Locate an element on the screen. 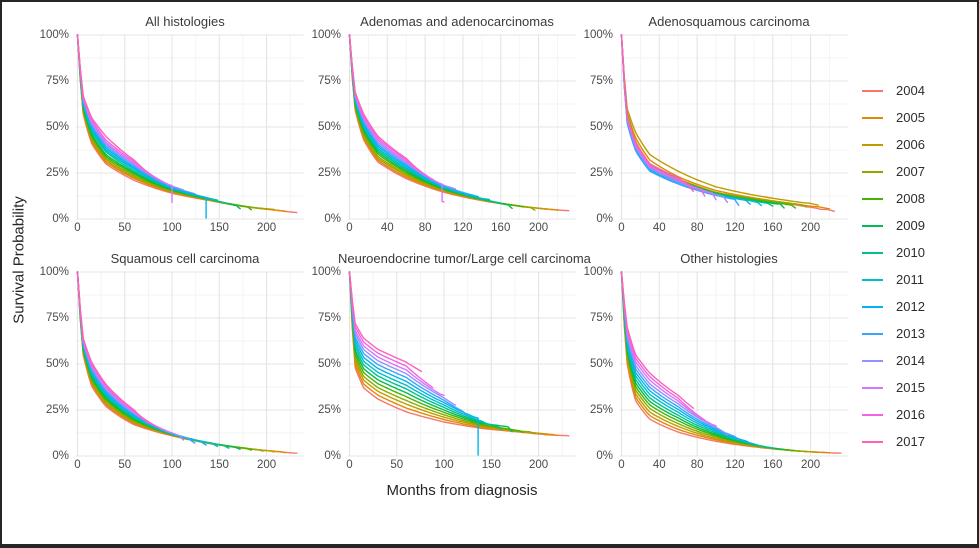 Image resolution: width=979 pixels, height=548 pixels. x-axis-label: Months from diagnosis is located at coordinates (462, 490).